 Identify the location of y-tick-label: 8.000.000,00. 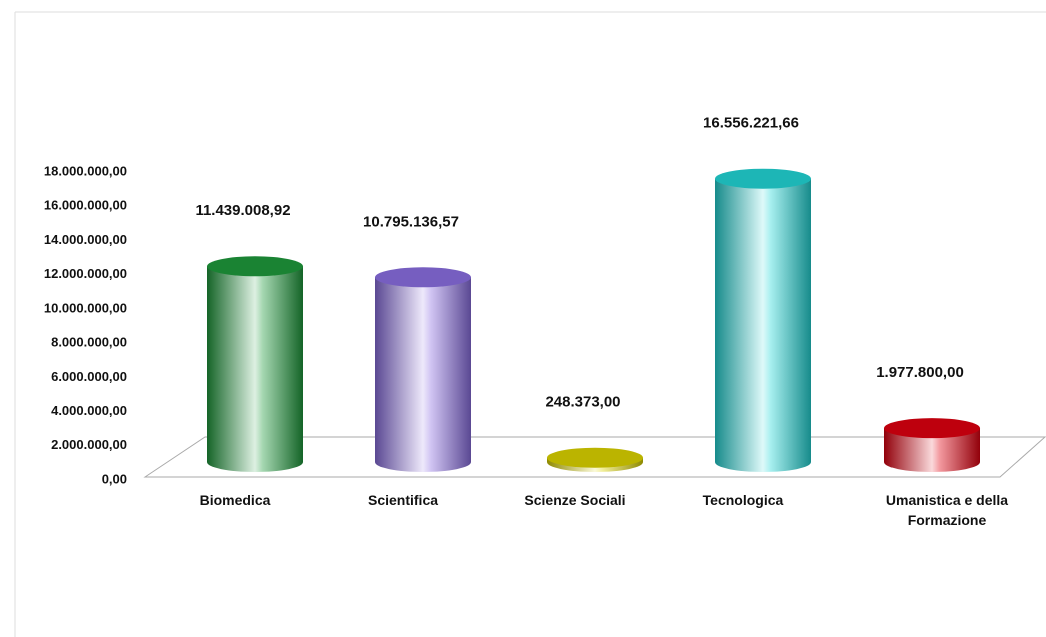
(89, 342).